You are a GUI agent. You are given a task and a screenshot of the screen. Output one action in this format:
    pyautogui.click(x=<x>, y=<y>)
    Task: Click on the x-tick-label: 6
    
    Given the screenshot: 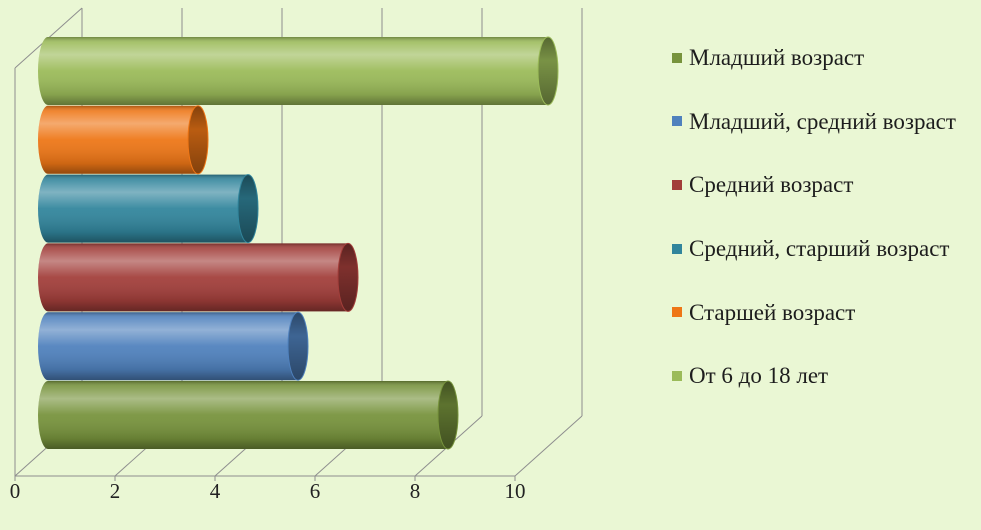 What is the action you would take?
    pyautogui.click(x=315, y=491)
    